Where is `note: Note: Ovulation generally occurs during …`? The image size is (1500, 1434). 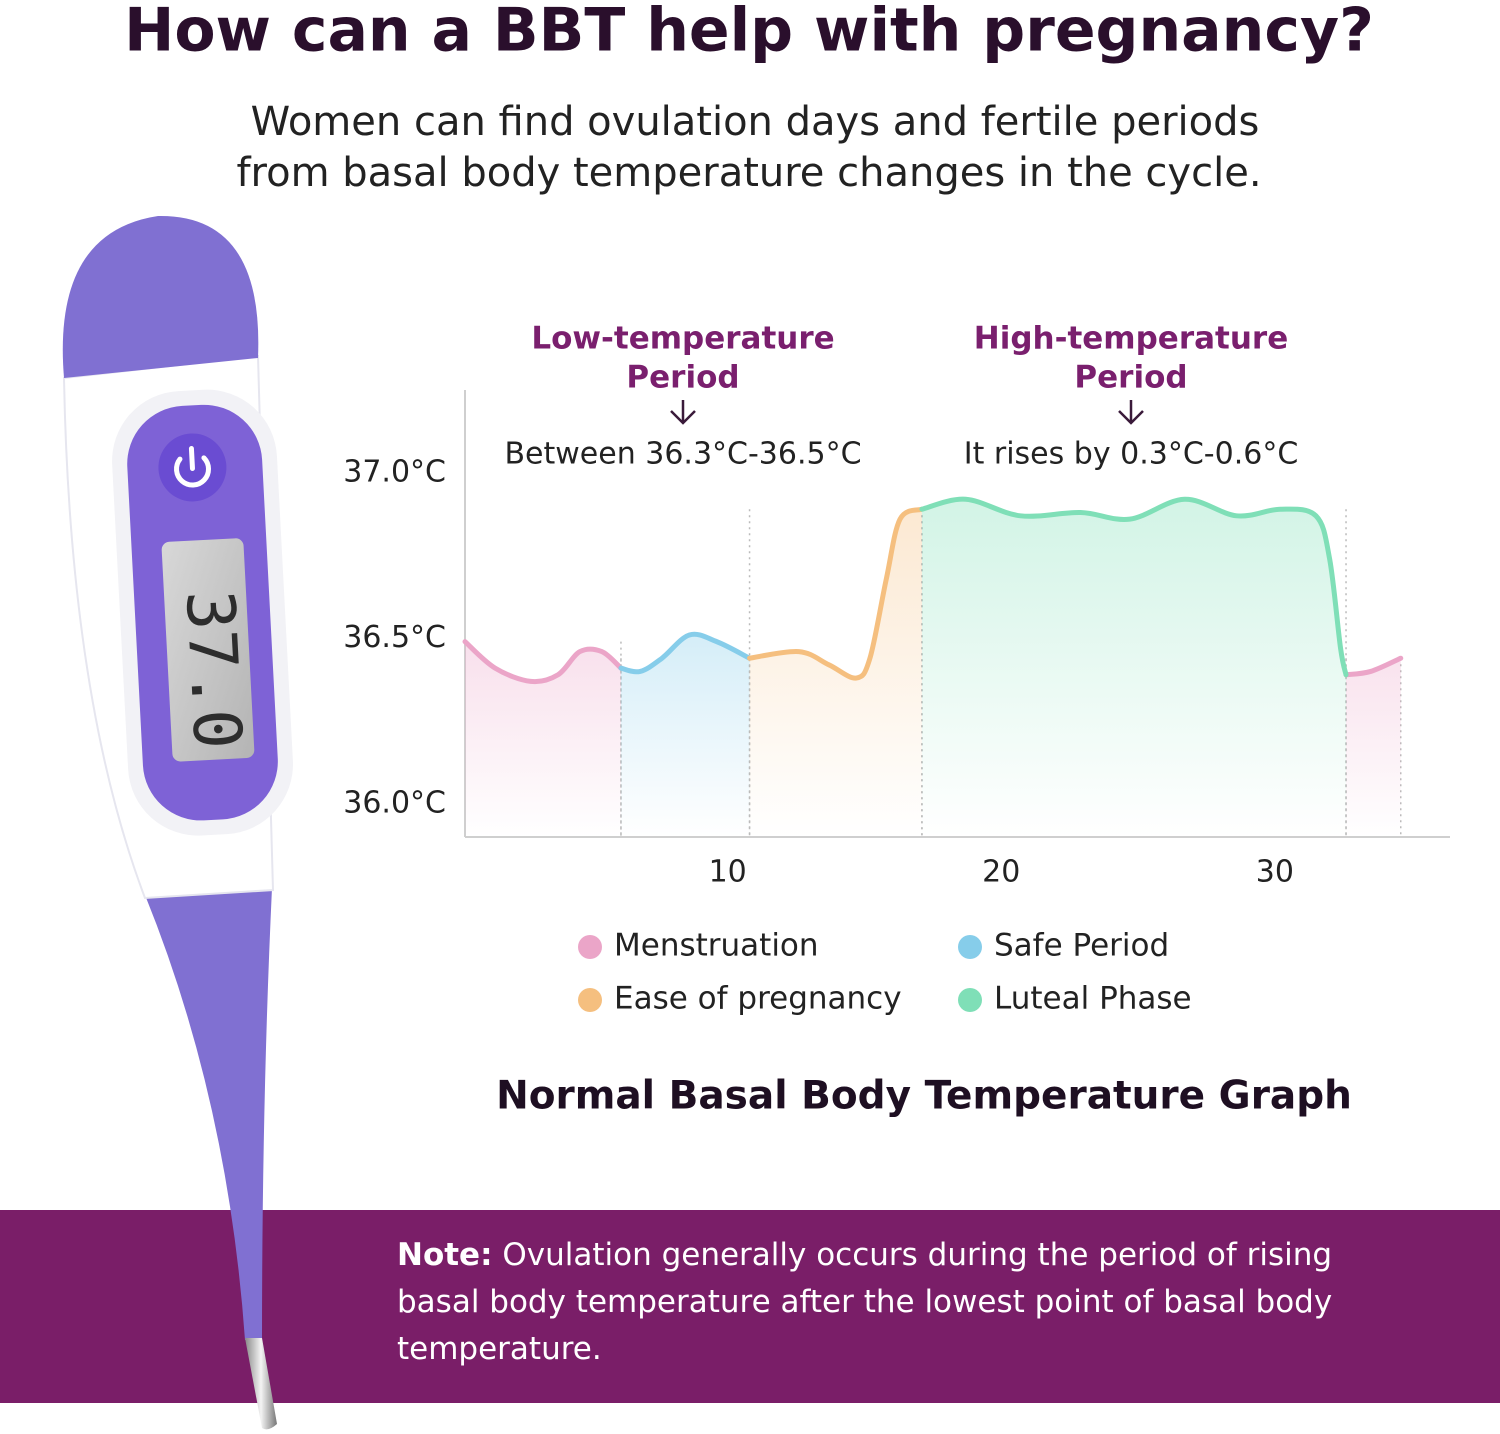
note: Note: Ovulation generally occurs during … is located at coordinates (902, 1302).